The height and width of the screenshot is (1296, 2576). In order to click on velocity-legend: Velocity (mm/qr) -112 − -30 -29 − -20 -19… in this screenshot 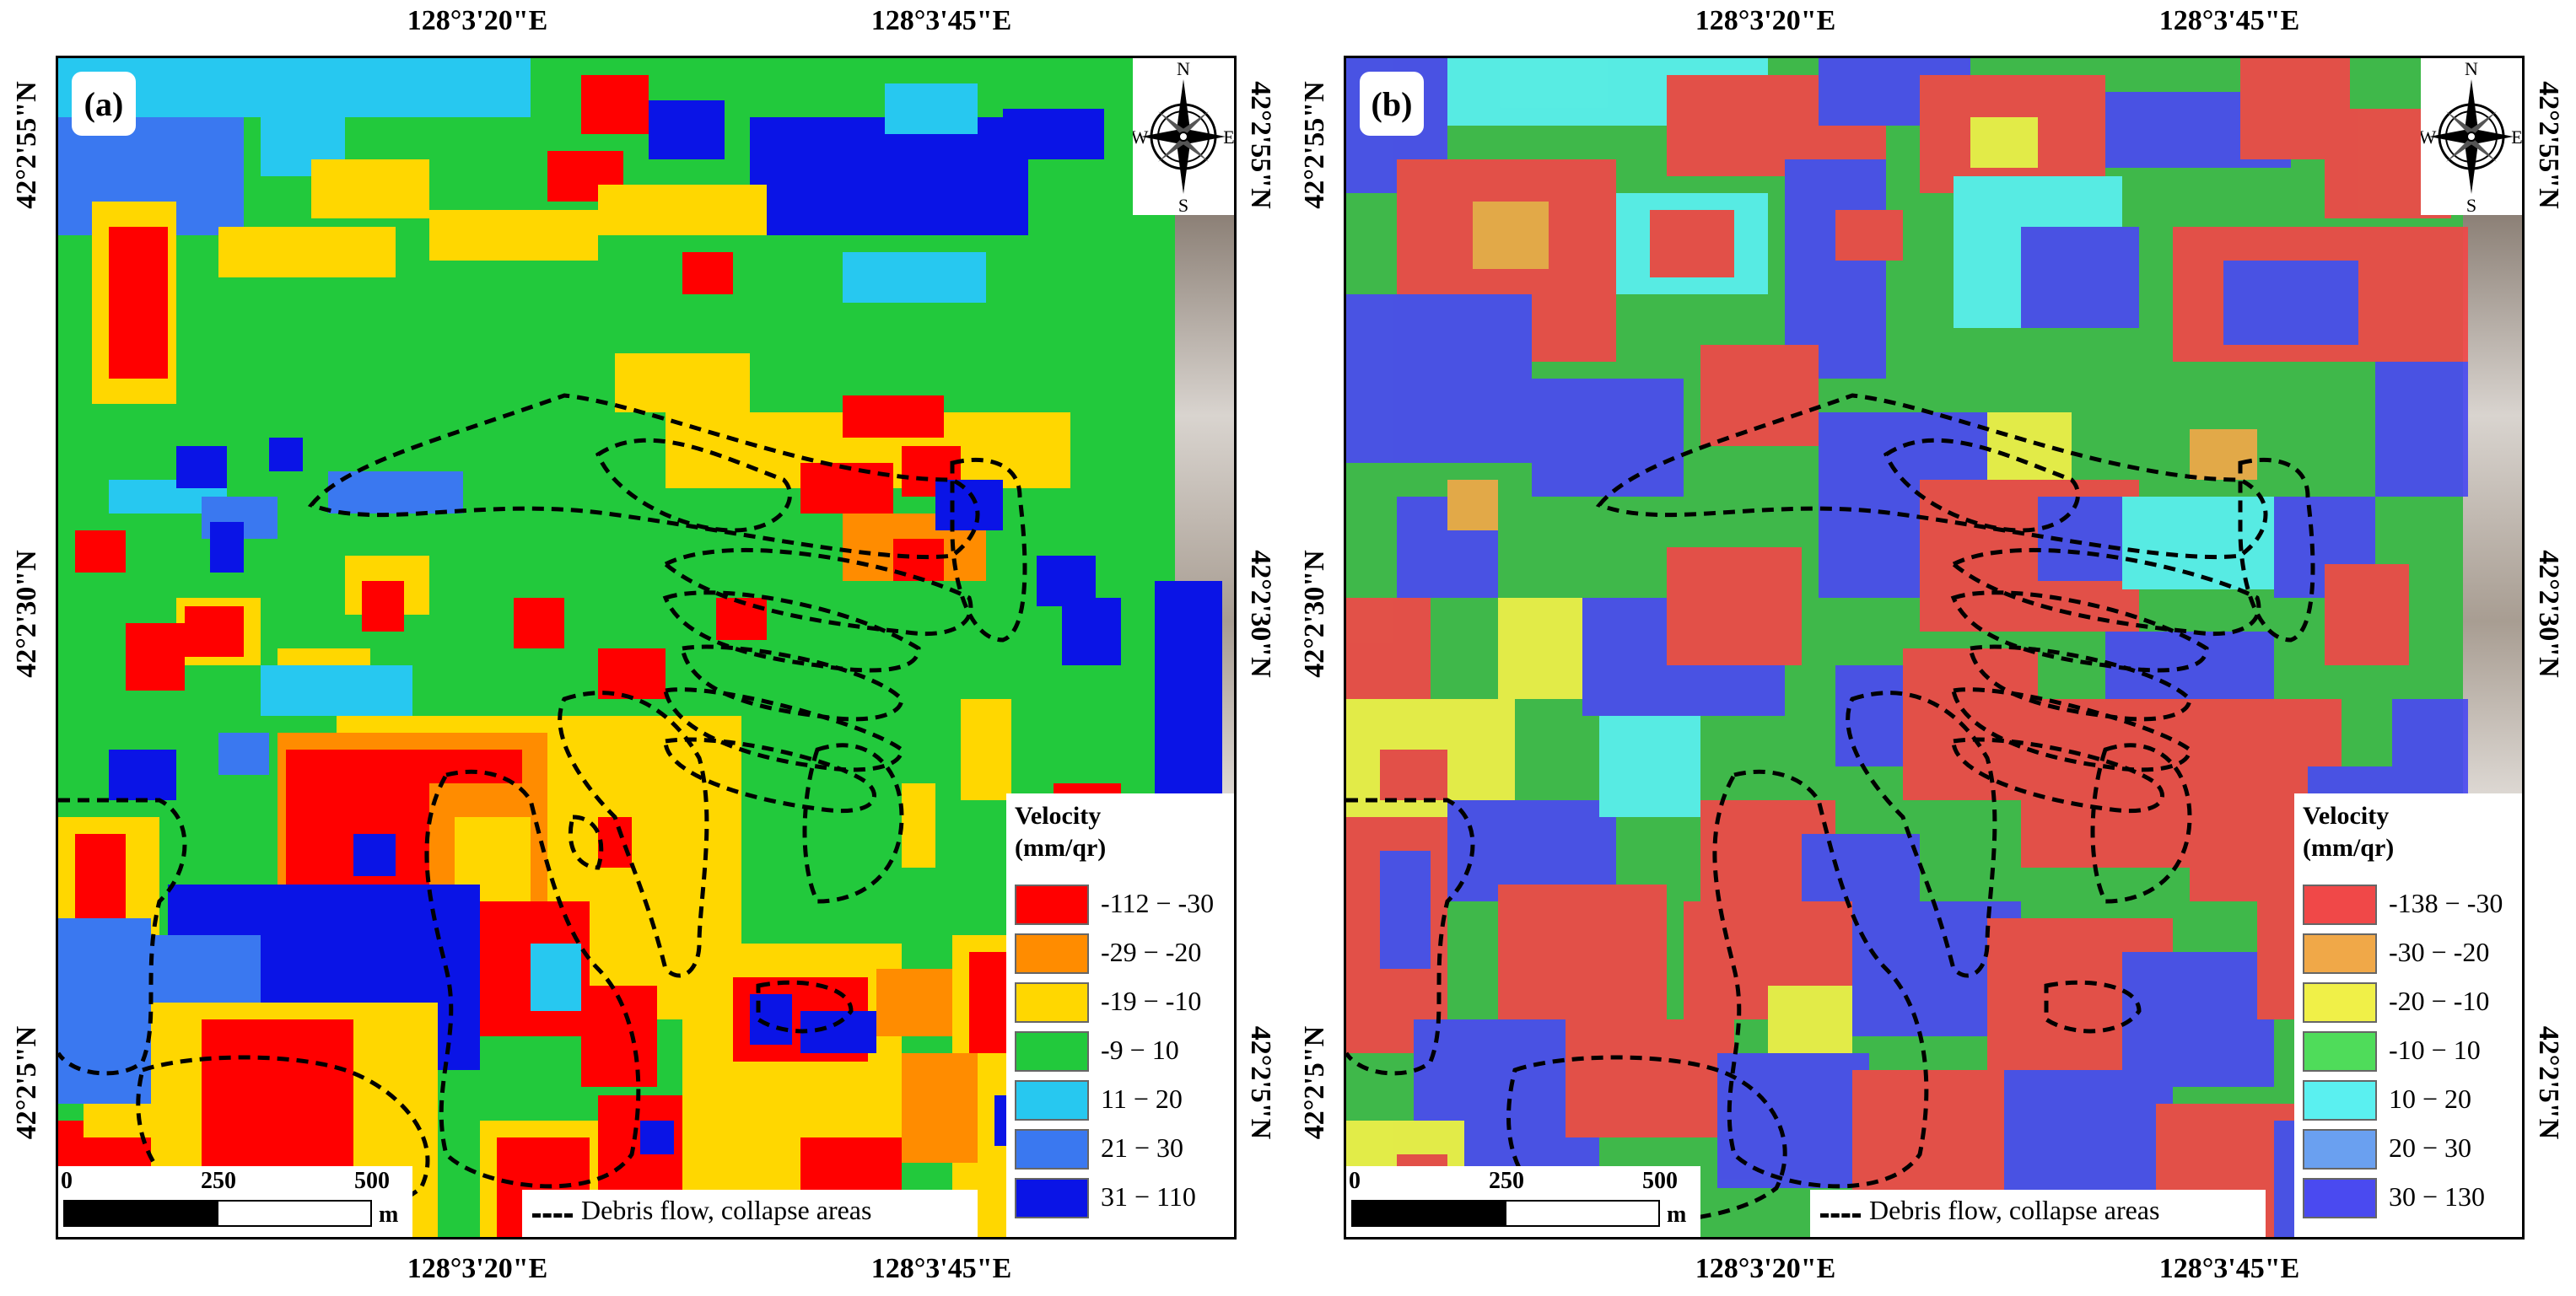, I will do `click(1120, 1015)`.